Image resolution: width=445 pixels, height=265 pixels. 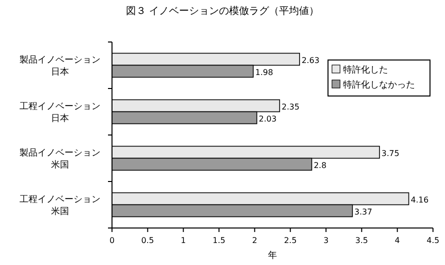 What do you see at coordinates (320, 165) in the screenshot?
I see `data-label: 2.8` at bounding box center [320, 165].